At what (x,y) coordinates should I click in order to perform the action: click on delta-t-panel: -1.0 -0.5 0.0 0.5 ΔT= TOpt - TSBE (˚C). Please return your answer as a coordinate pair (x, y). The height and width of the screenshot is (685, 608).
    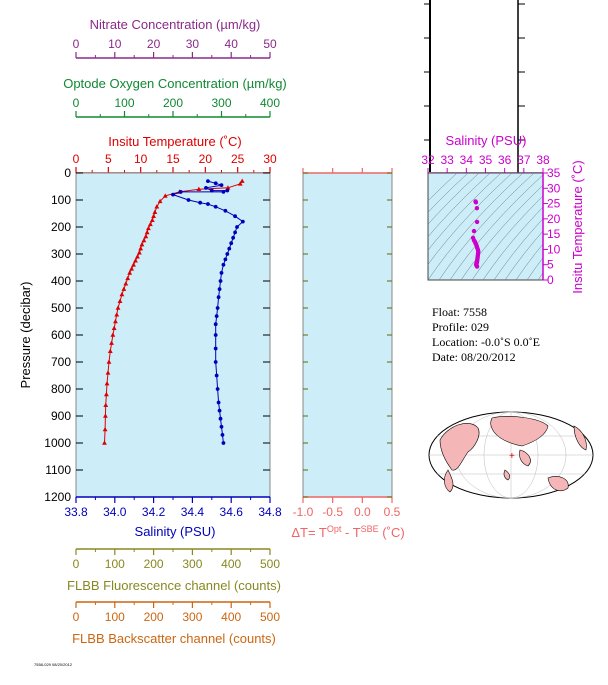
    Looking at the image, I should click on (348, 354).